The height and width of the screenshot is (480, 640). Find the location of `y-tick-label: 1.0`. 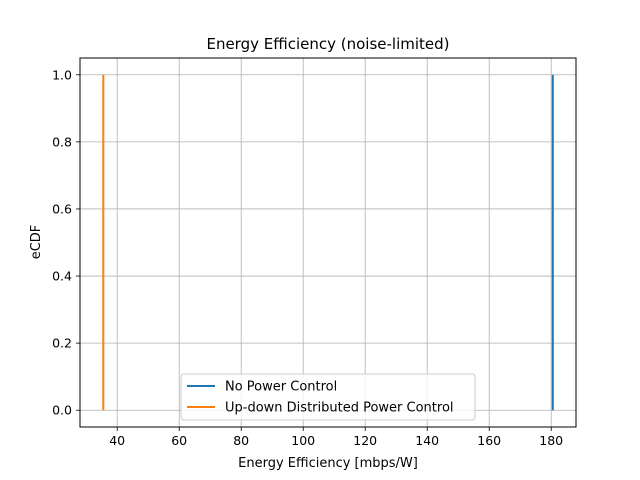

y-tick-label: 1.0 is located at coordinates (62, 74).